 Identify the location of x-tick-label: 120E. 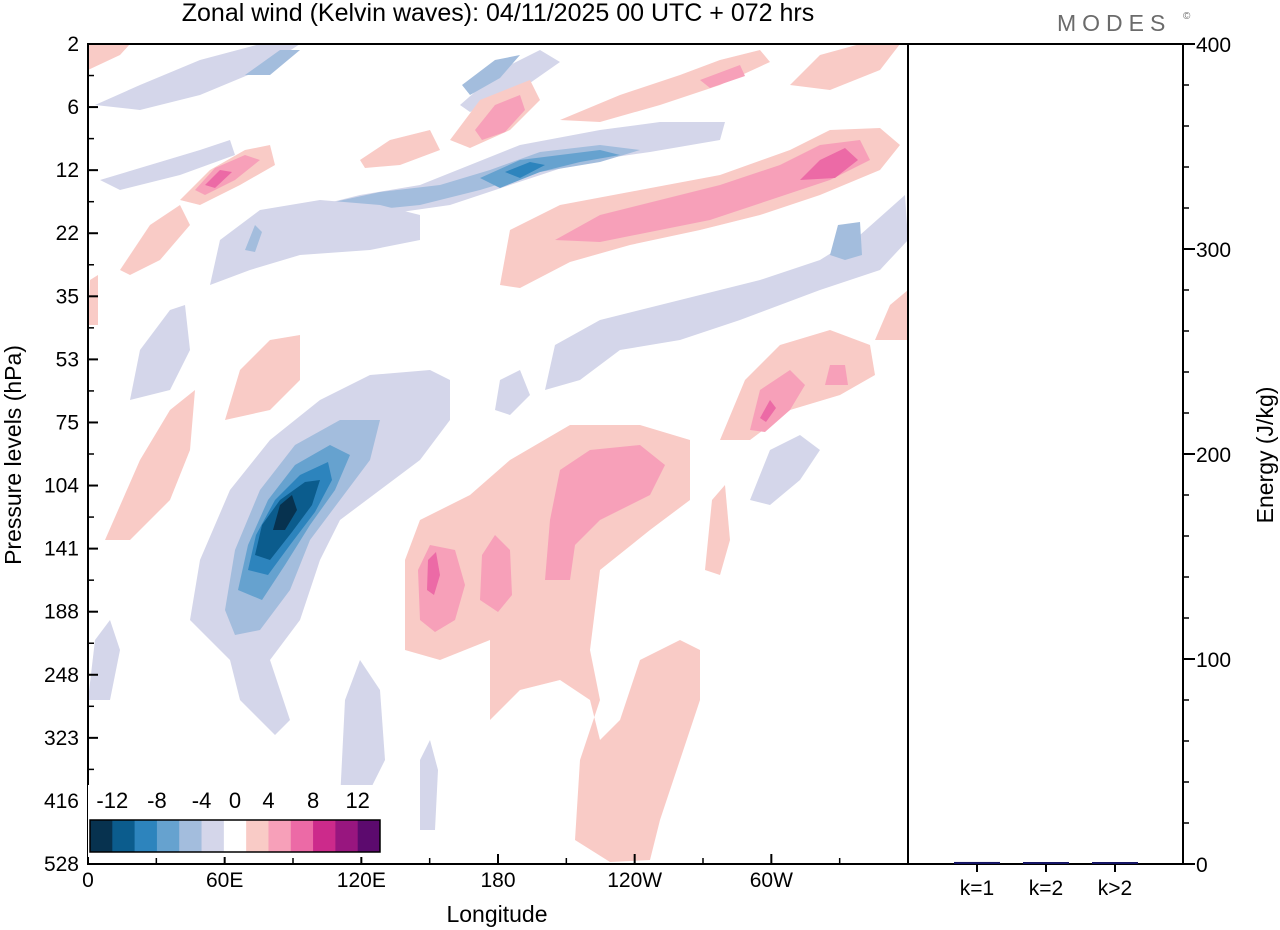
(361, 880).